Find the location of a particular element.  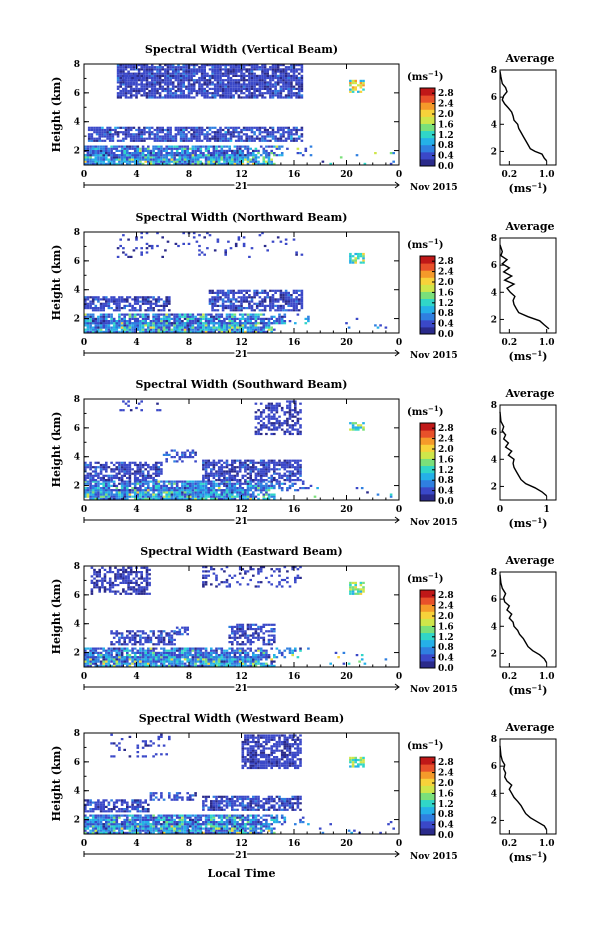

average-profile-line is located at coordinates (523, 116).